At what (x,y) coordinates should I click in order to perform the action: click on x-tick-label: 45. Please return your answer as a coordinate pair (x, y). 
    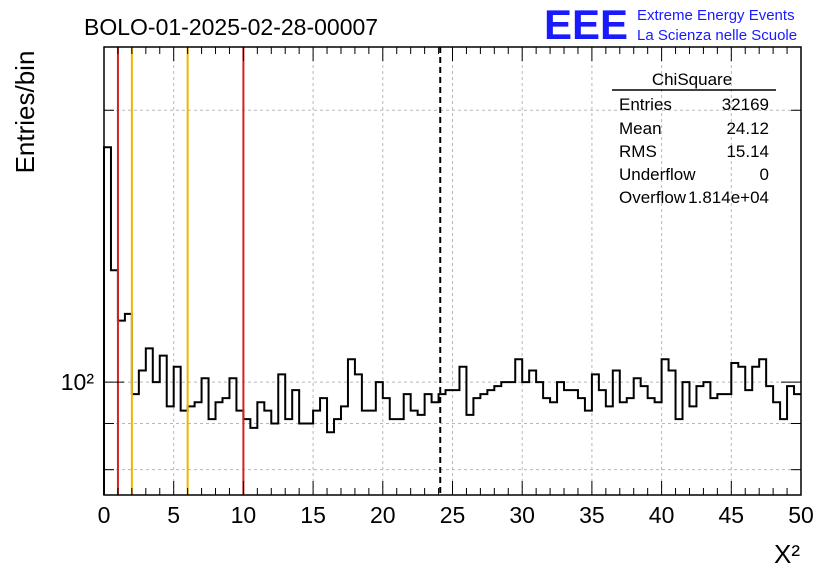
    Looking at the image, I should click on (732, 515).